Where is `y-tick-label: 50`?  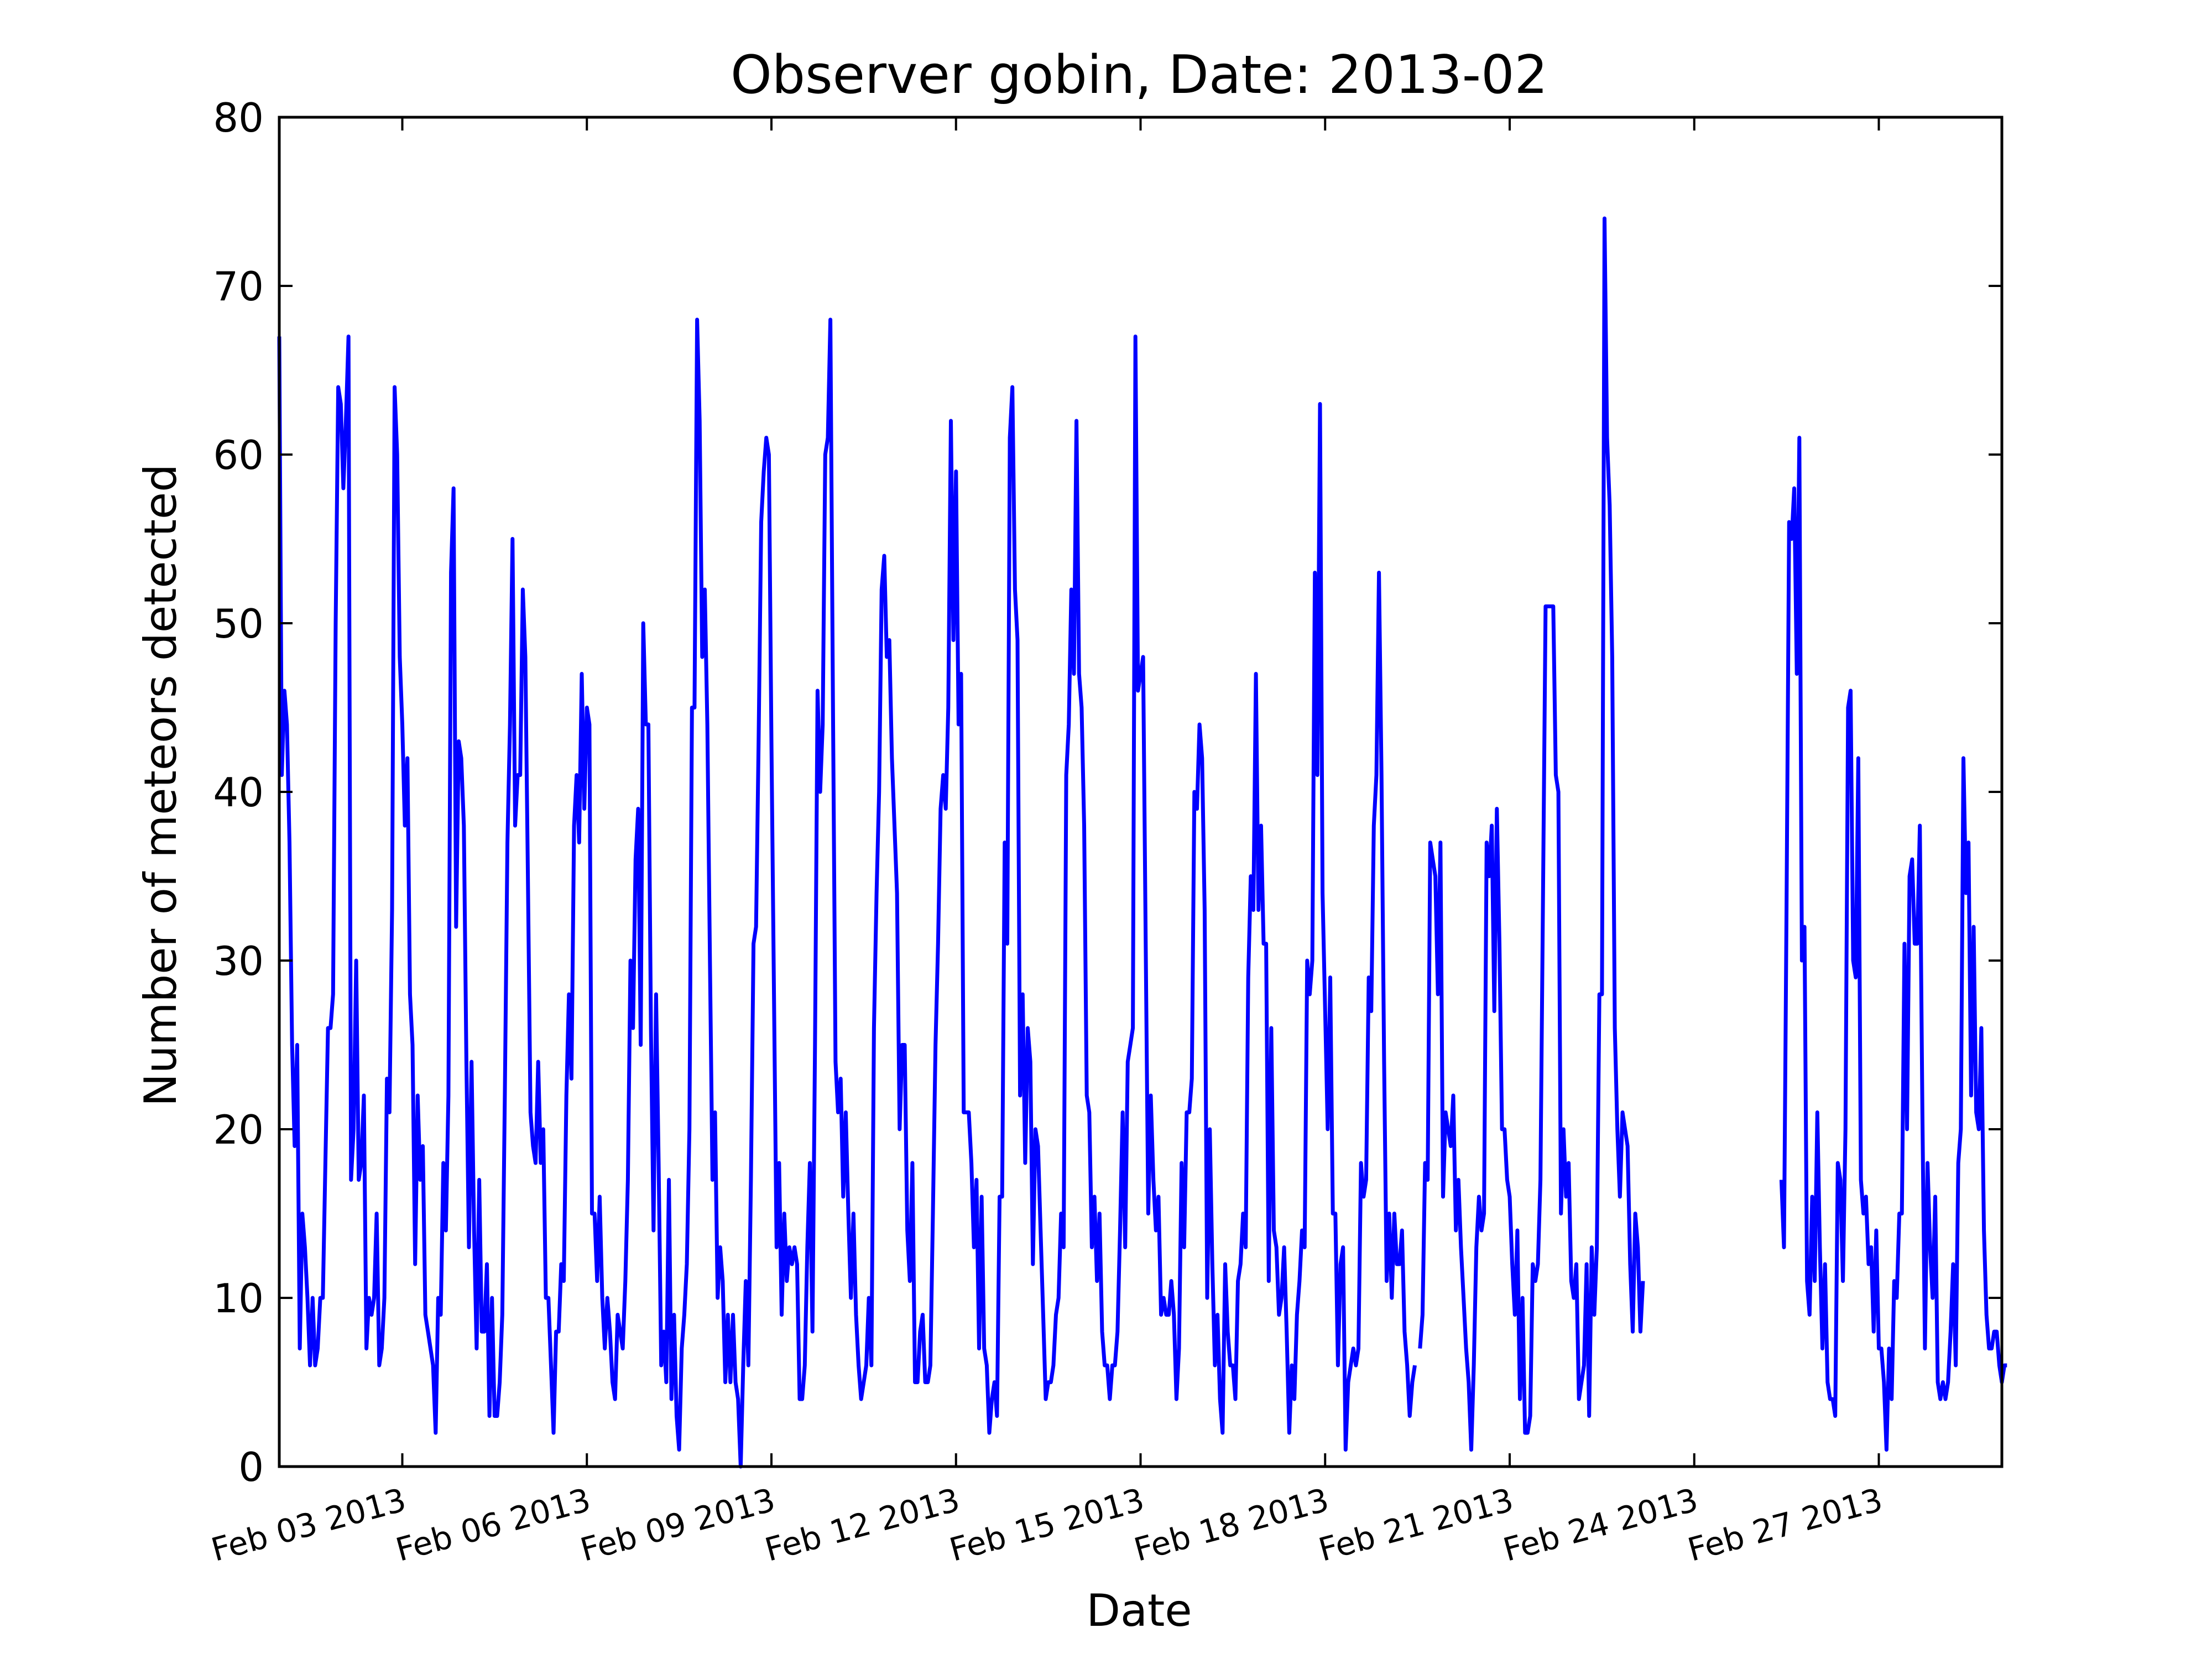
y-tick-label: 50 is located at coordinates (239, 624).